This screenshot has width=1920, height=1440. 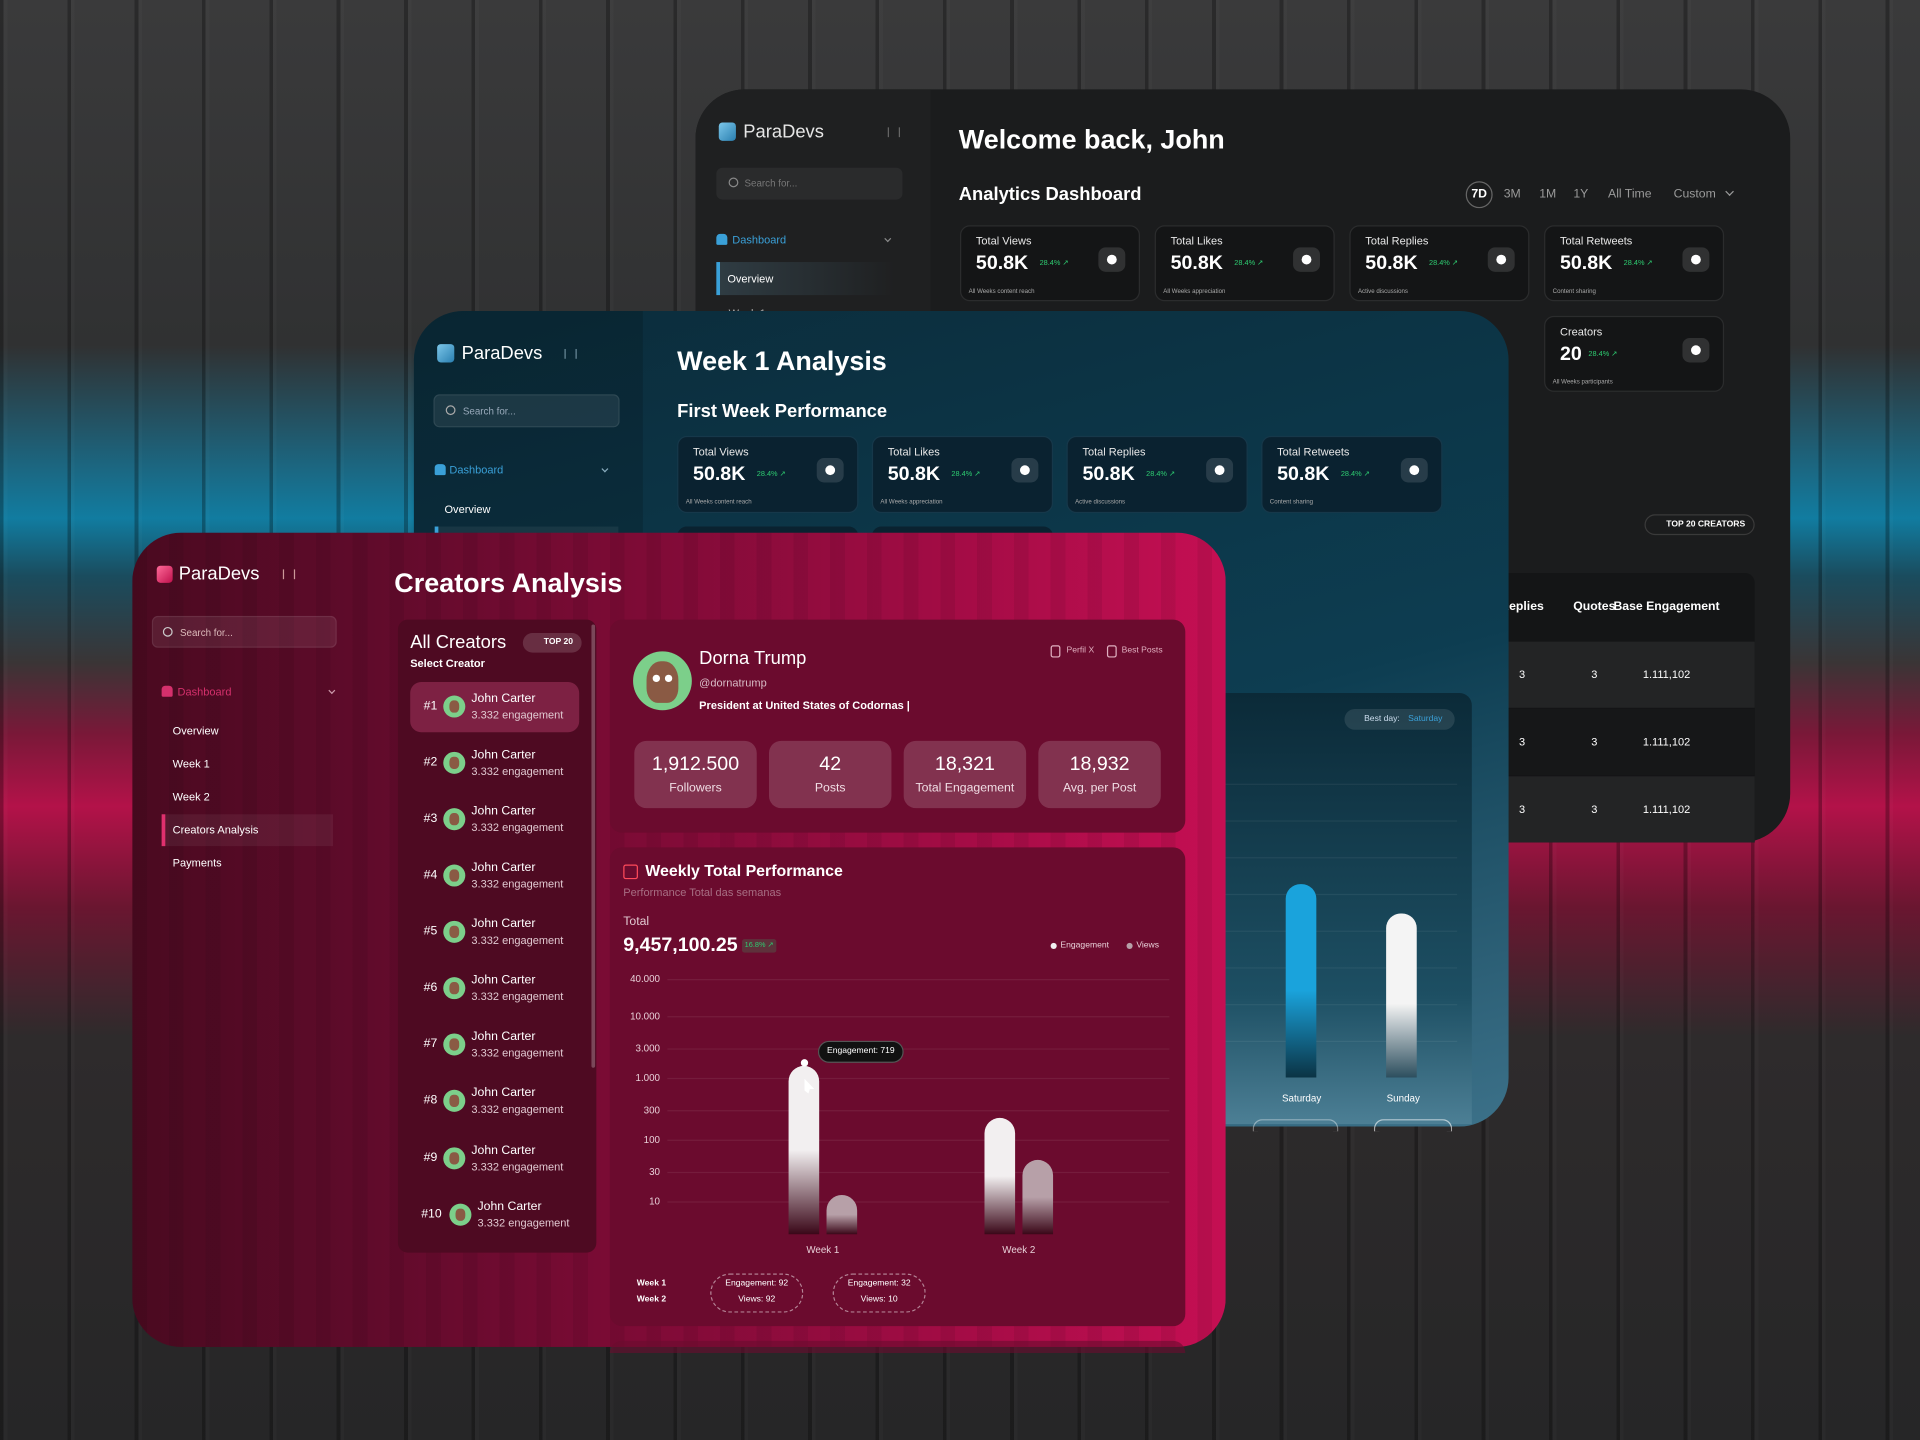 What do you see at coordinates (458, 643) in the screenshot?
I see `list-title: All Creators` at bounding box center [458, 643].